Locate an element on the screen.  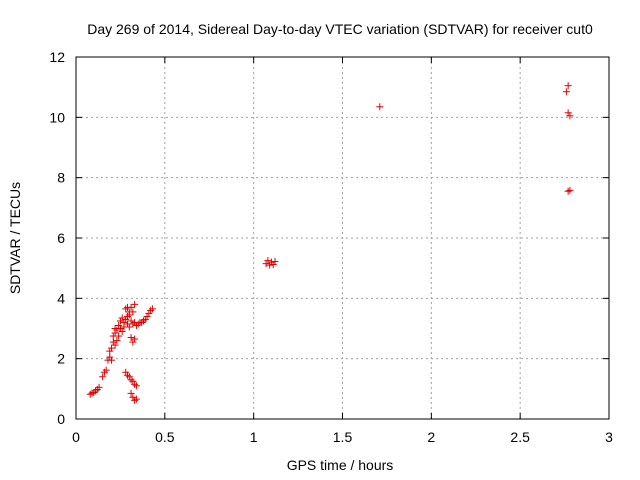
y-tick-labels: 0 2 4 6 8 10 12 is located at coordinates (57, 238).